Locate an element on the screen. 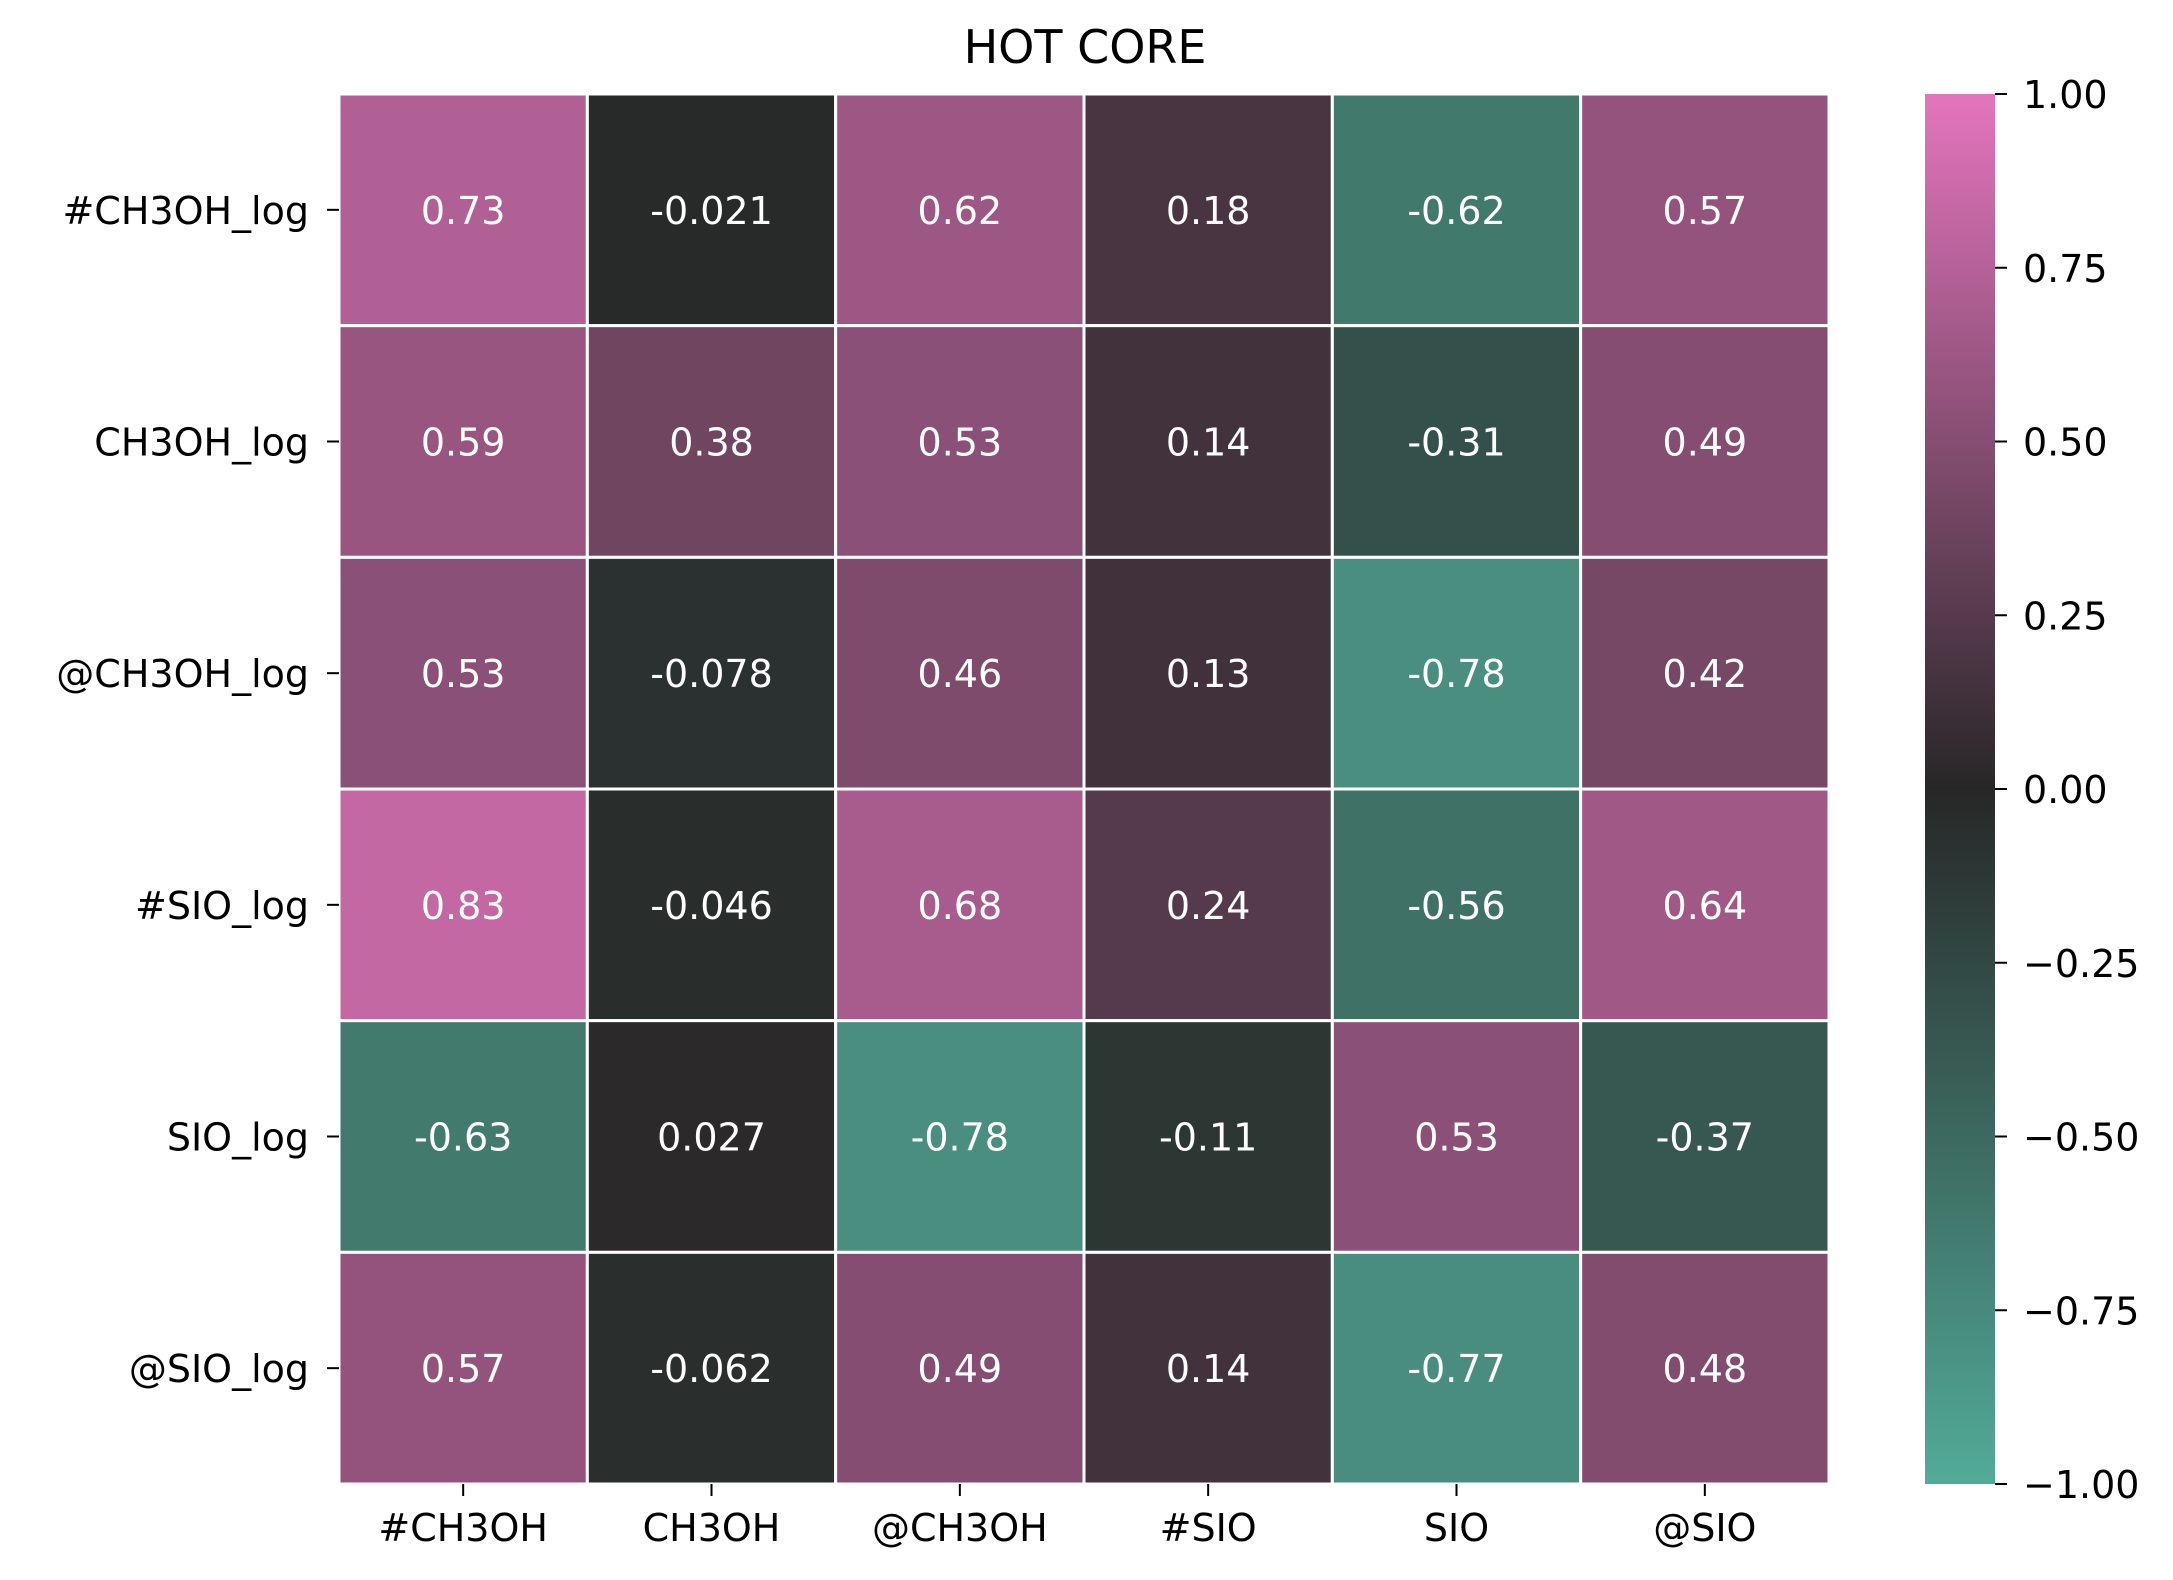 Image resolution: width=2173 pixels, height=1580 pixels. cell-value-label: -0.56 is located at coordinates (1456, 906).